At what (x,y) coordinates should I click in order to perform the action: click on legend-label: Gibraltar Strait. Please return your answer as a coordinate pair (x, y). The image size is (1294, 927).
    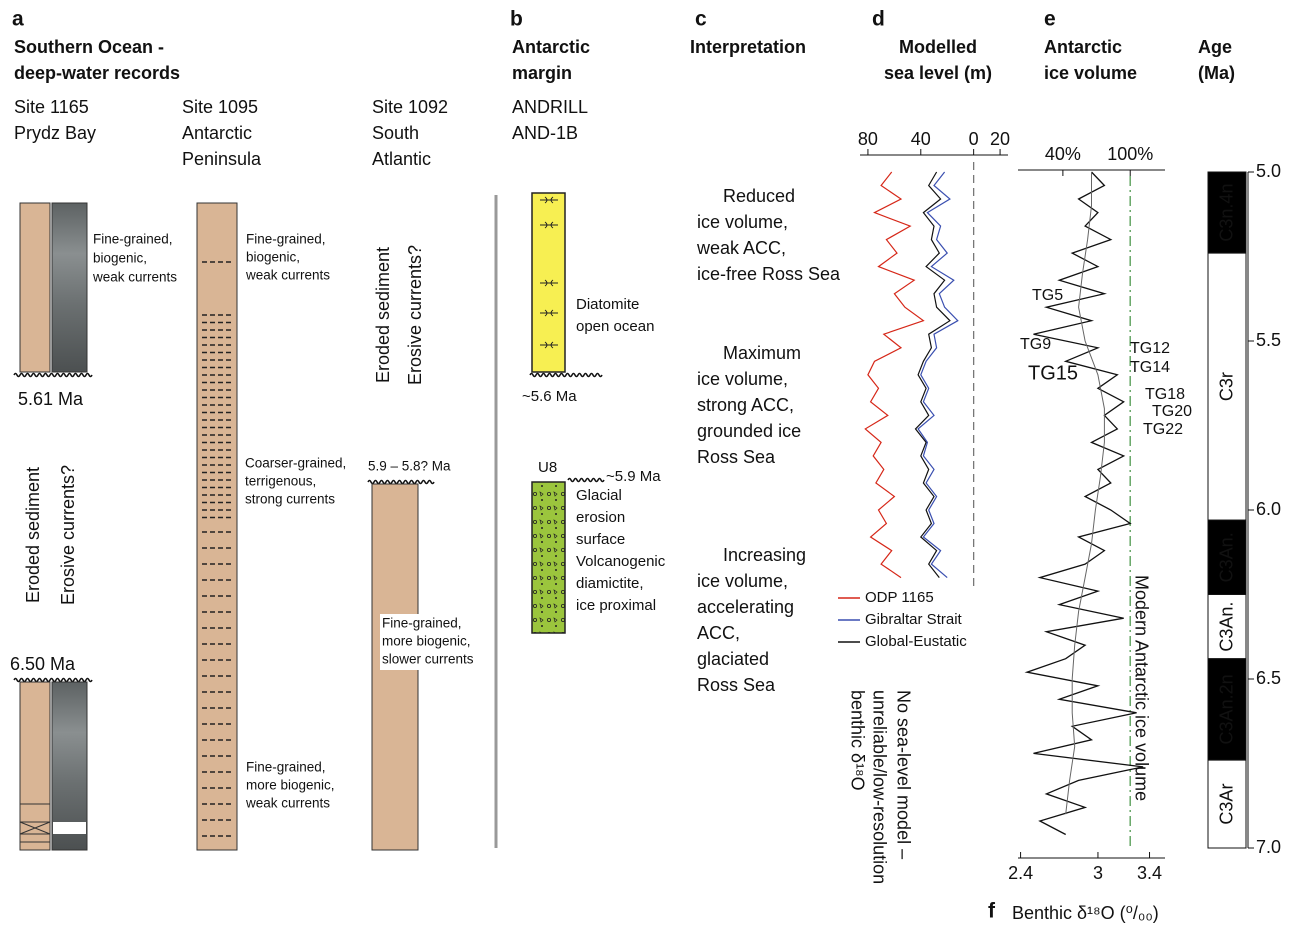
    Looking at the image, I should click on (914, 619).